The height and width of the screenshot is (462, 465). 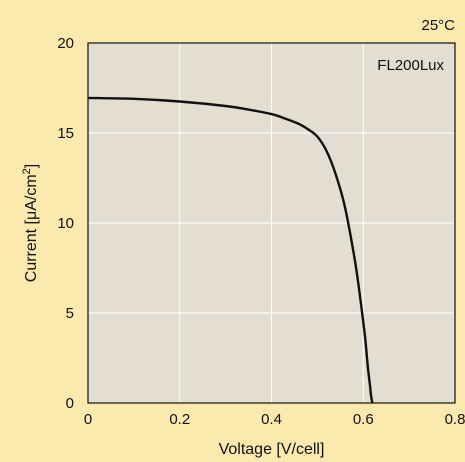 I want to click on y-axis-title-superscript: 2, so click(x=27, y=171).